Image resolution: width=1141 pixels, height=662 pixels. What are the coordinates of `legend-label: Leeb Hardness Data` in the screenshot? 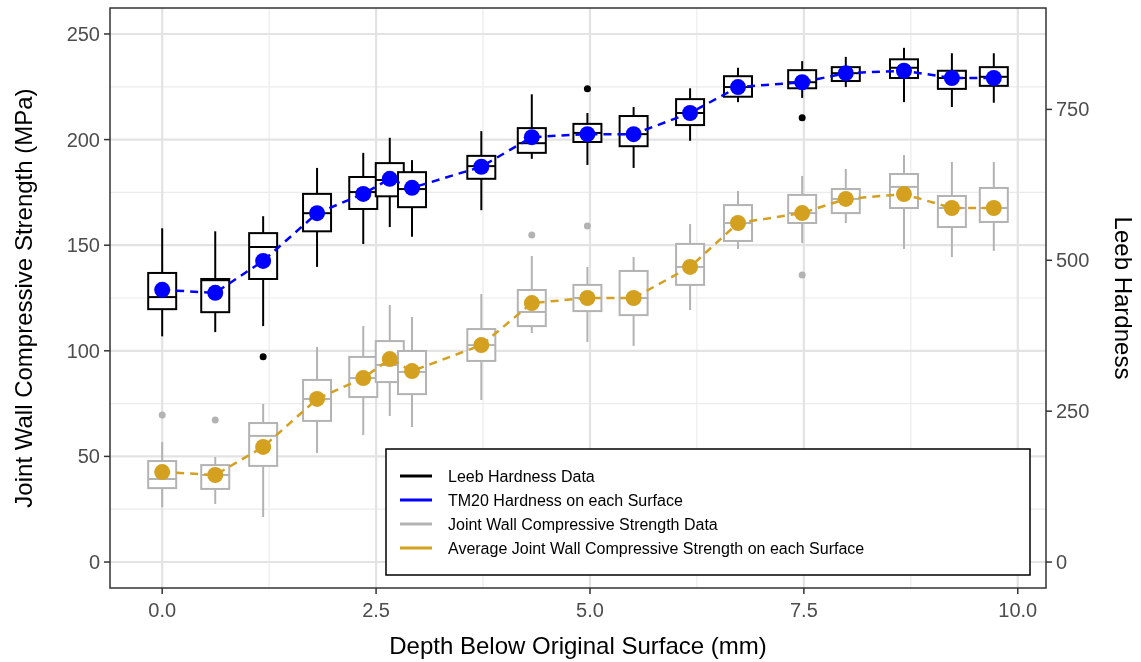 It's located at (521, 476).